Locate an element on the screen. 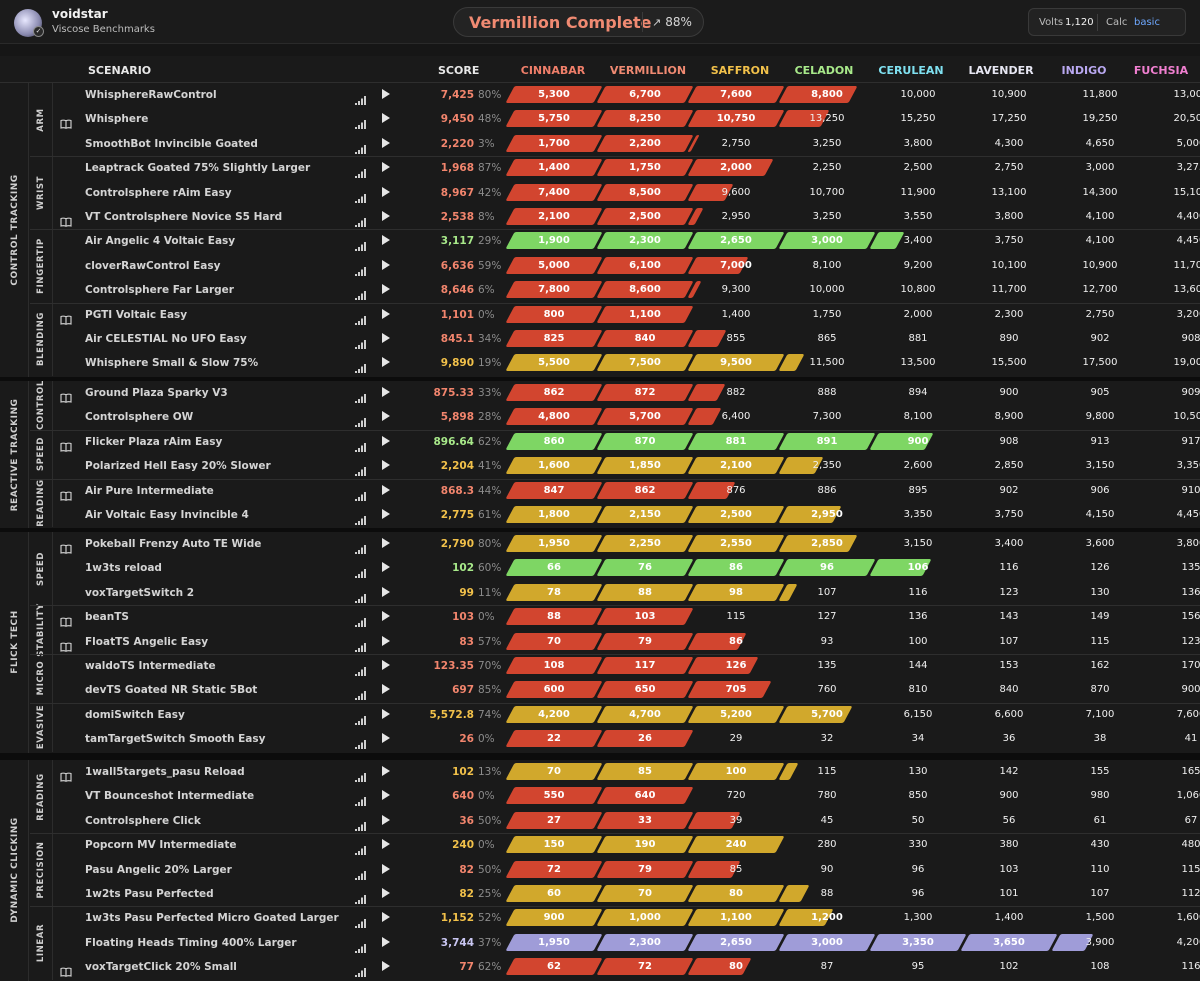 Image resolution: width=1200 pixels, height=981 pixels. scenario-name: 1w3ts reload is located at coordinates (123, 568).